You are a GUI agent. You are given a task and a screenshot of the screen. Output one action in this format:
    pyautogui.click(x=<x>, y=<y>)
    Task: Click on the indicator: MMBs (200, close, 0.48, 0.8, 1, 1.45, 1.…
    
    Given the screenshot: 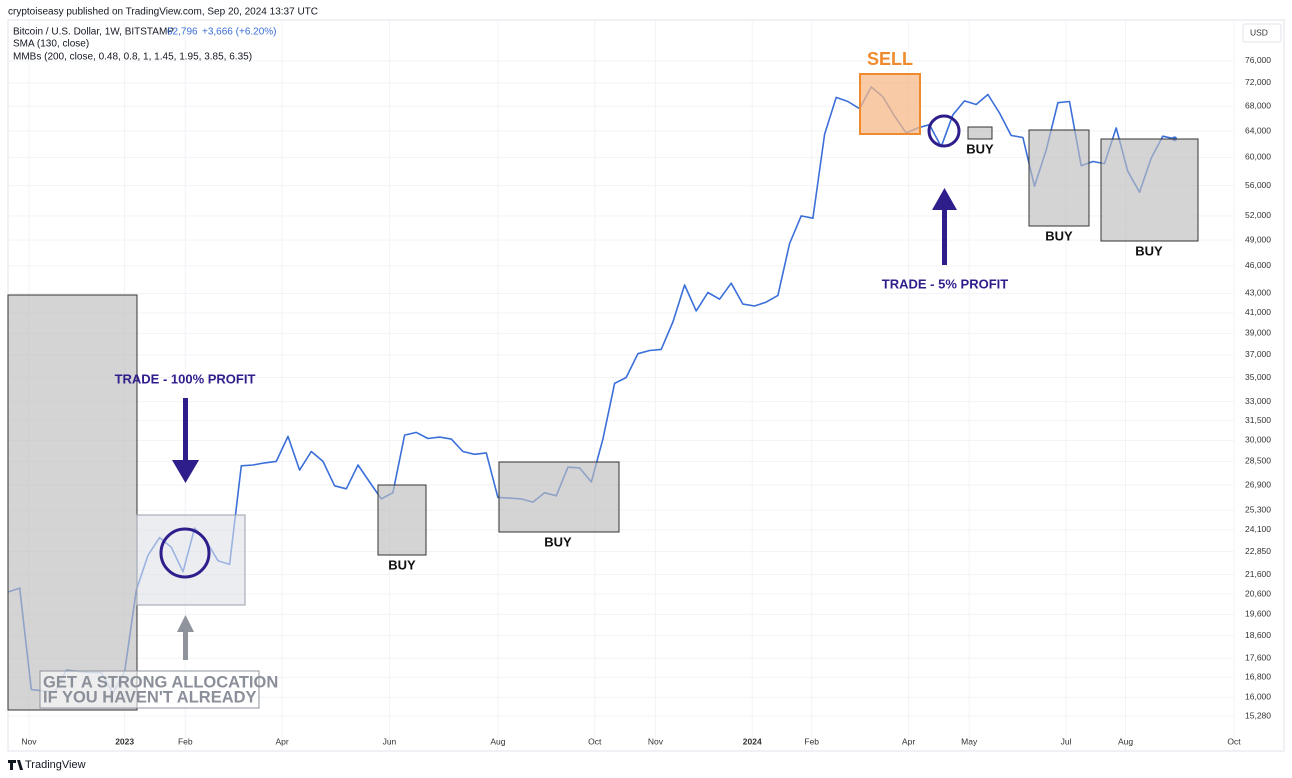 What is the action you would take?
    pyautogui.click(x=132, y=57)
    